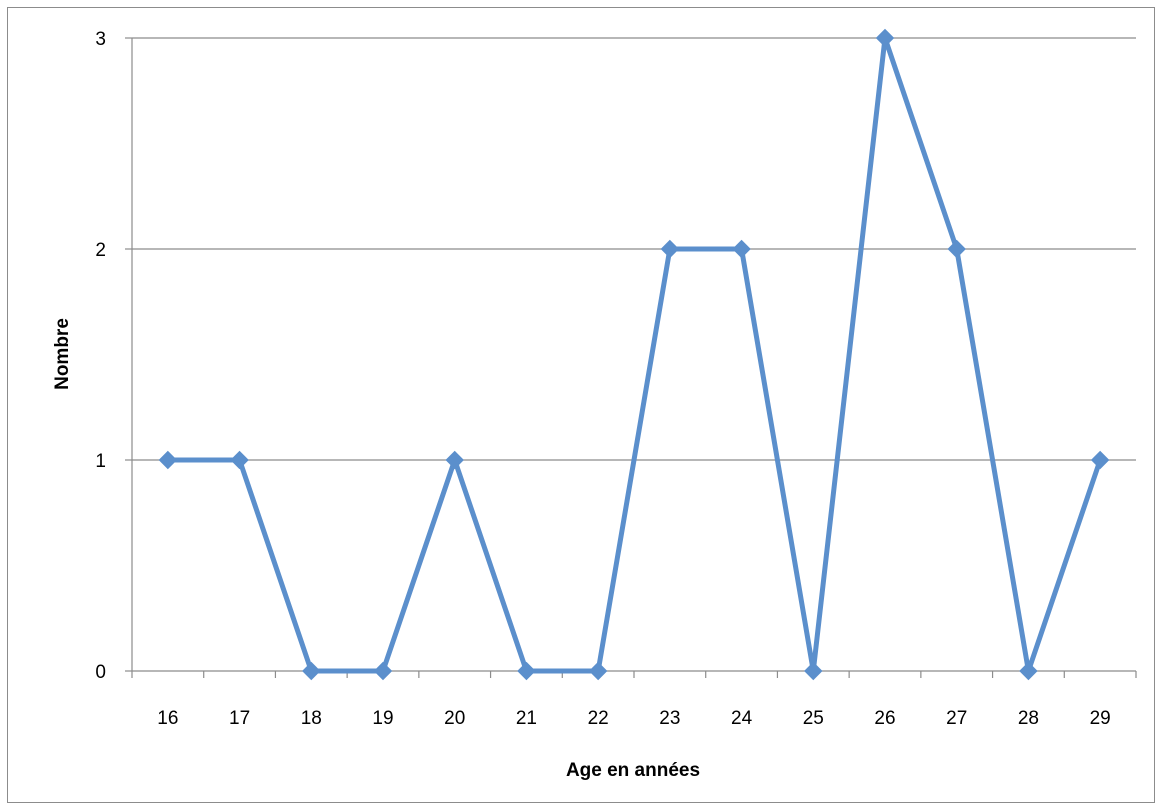 The image size is (1157, 809). I want to click on x-tick-label: 23, so click(669, 718).